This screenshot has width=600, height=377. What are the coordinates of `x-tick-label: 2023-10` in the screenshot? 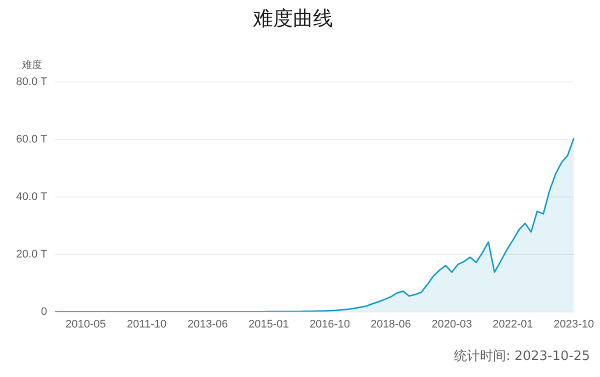 It's located at (574, 324).